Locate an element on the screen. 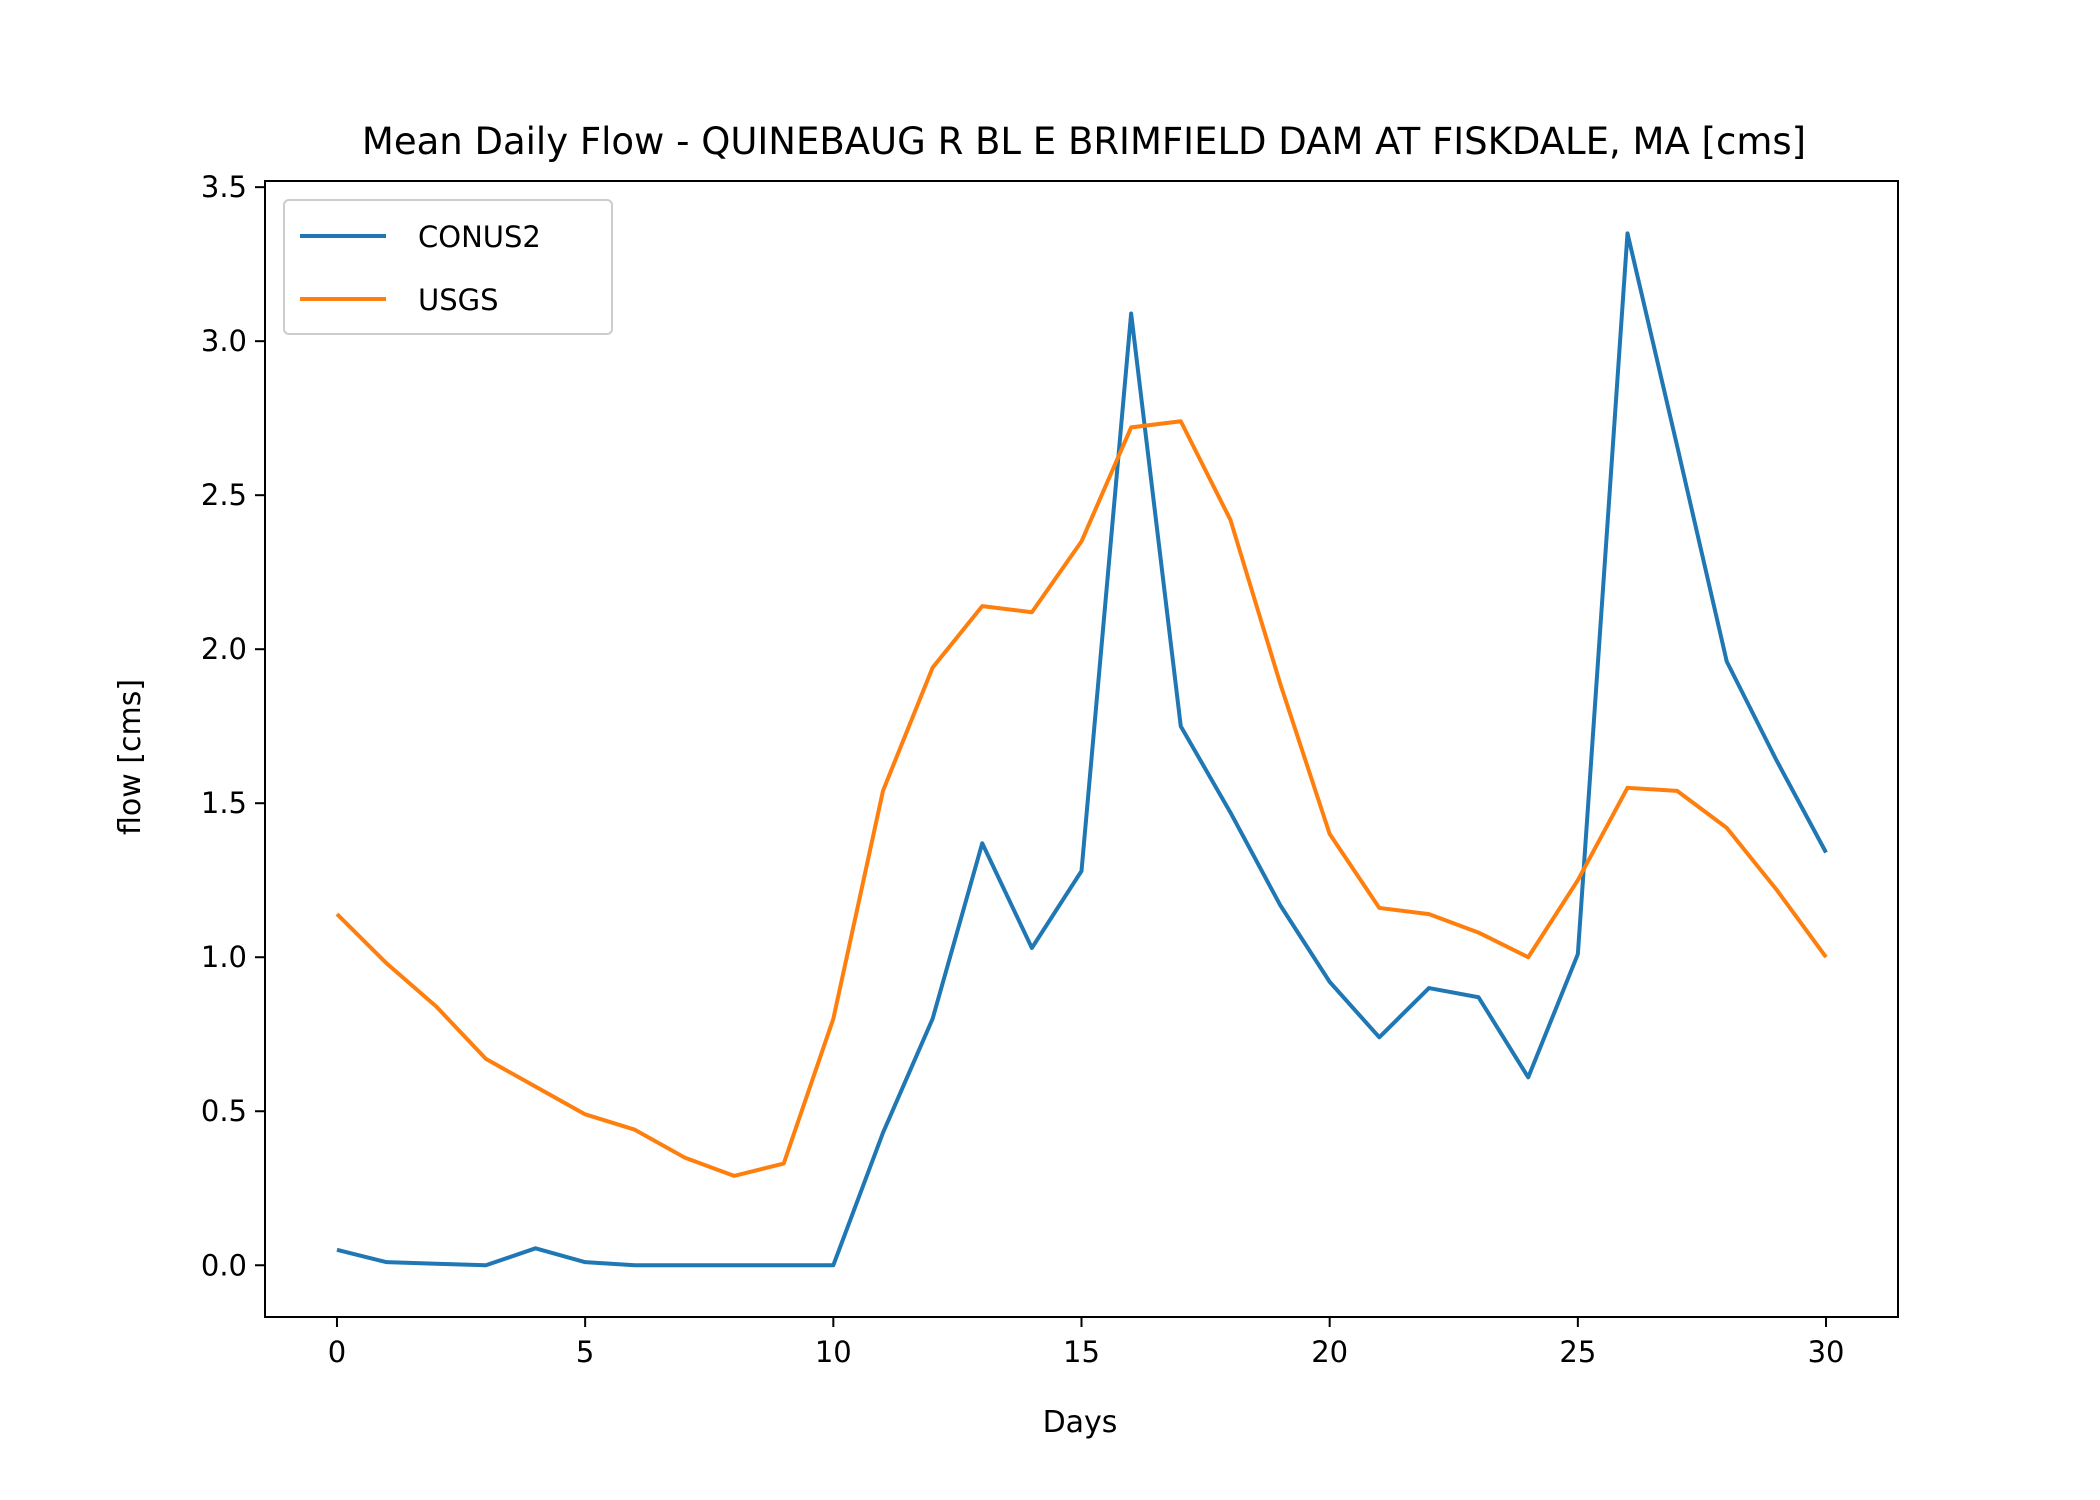 The height and width of the screenshot is (1500, 2100). y-tick-label: 0.5 is located at coordinates (224, 1111).